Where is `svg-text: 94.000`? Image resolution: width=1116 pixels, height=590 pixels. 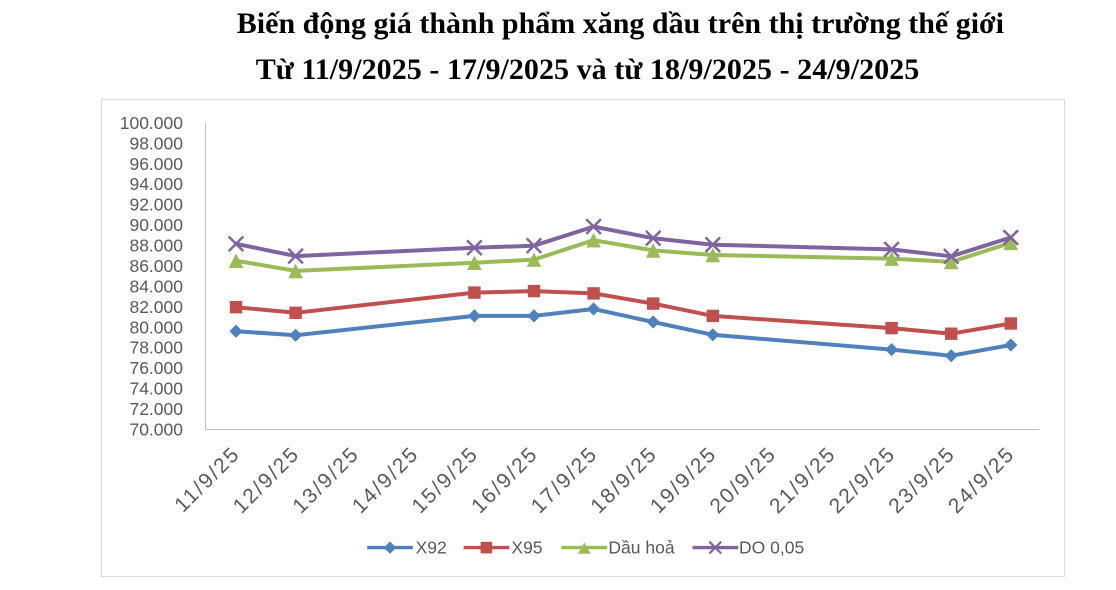
svg-text: 94.000 is located at coordinates (156, 184).